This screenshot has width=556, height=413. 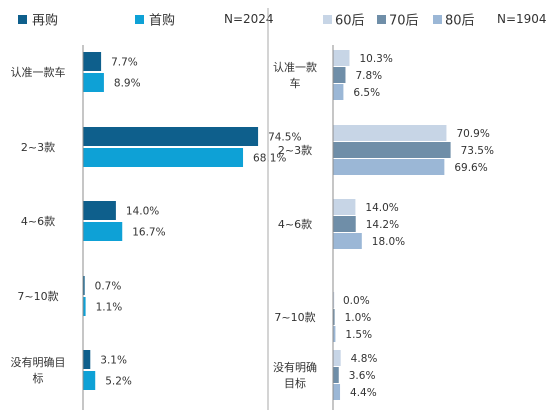 What do you see at coordinates (375, 59) in the screenshot?
I see `data-label-right-0: 10.3%` at bounding box center [375, 59].